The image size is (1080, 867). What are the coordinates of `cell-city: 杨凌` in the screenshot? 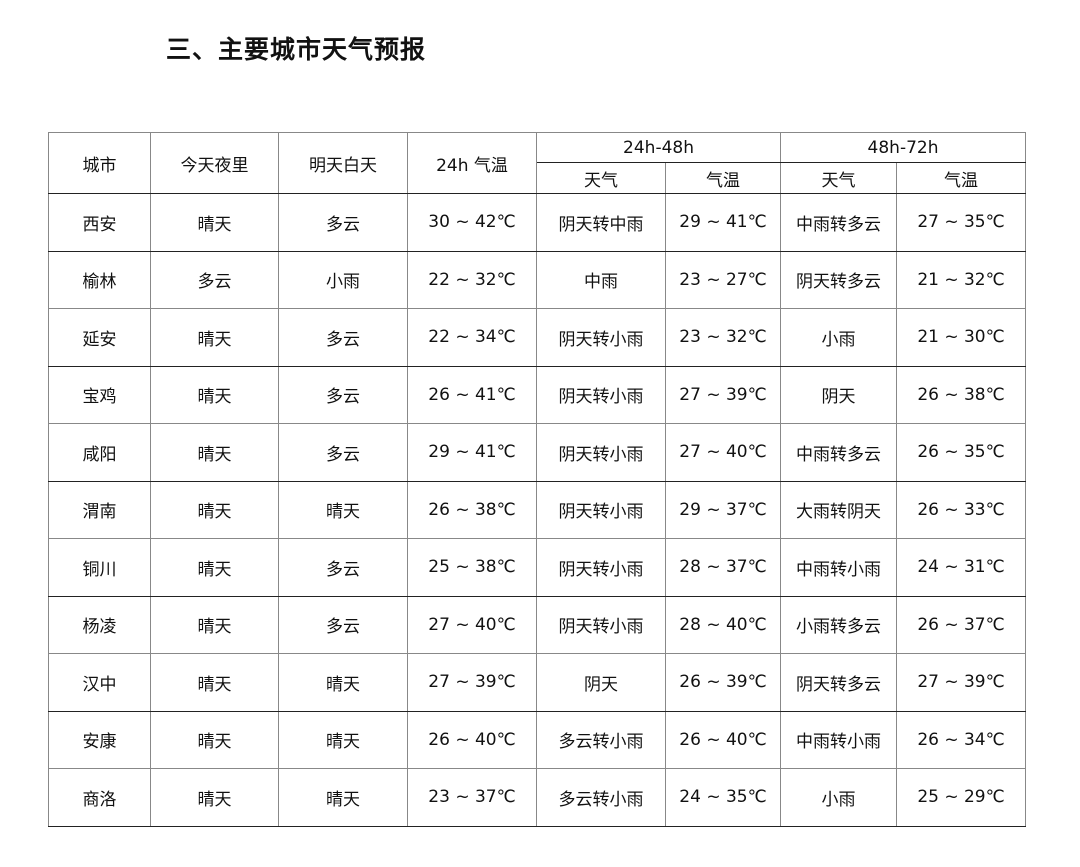 It's located at (99, 624).